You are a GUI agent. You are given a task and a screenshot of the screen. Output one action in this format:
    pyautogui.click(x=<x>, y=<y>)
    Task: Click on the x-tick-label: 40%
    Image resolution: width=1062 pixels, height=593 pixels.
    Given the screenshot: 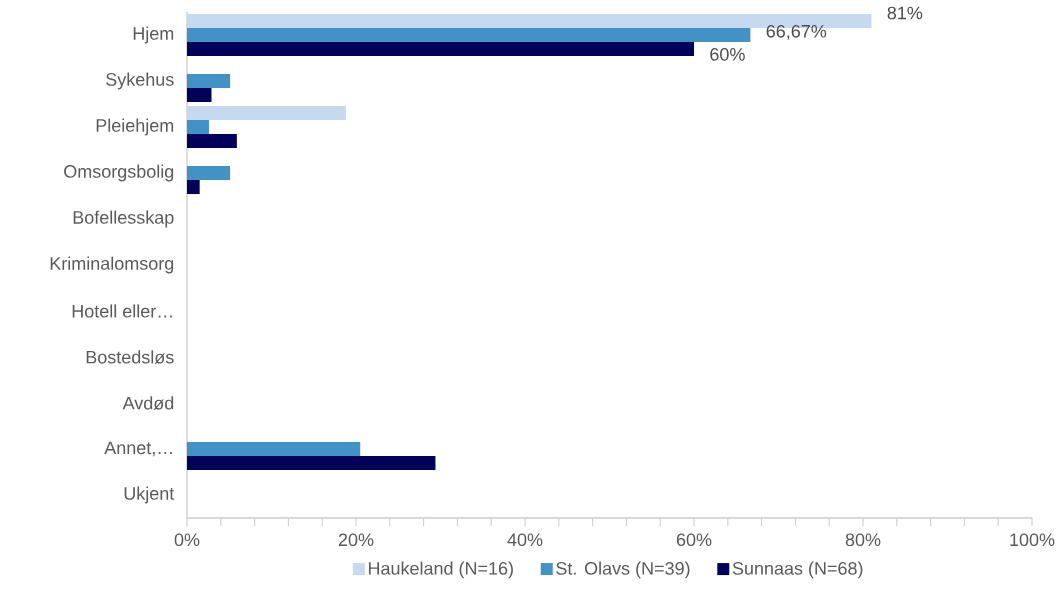 What is the action you would take?
    pyautogui.click(x=525, y=540)
    